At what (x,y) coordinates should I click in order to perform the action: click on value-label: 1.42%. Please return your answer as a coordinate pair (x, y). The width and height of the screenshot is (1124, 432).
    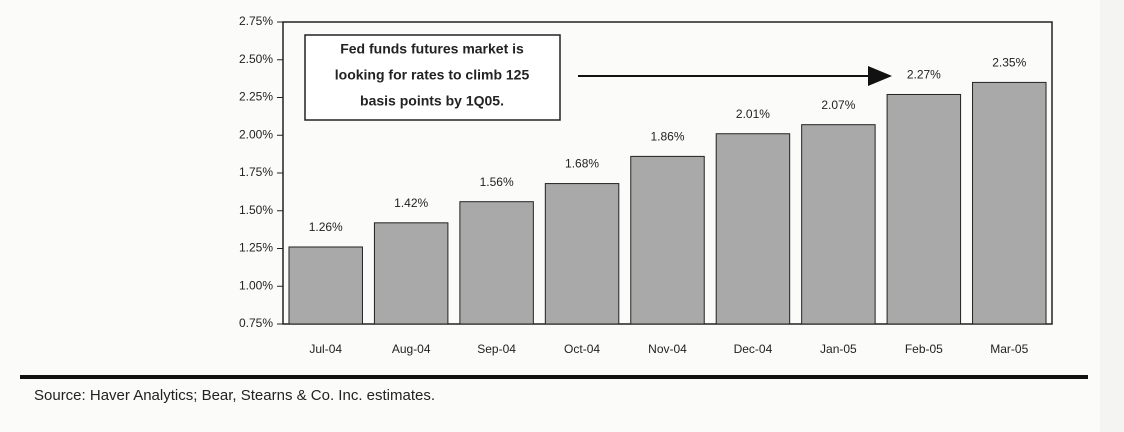
    Looking at the image, I should click on (411, 203).